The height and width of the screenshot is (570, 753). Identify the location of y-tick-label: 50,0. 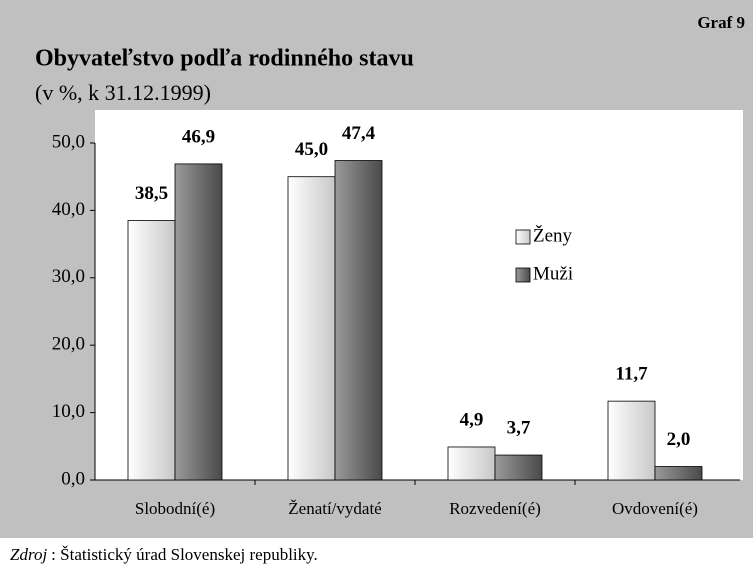
(68, 141).